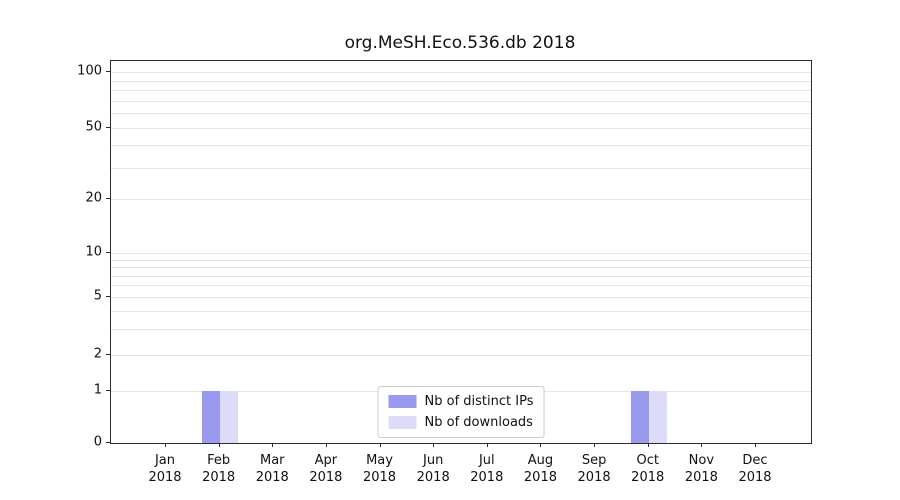 This screenshot has width=900, height=500. Describe the element at coordinates (479, 401) in the screenshot. I see `legend-label-distinct-ips: Nb of distinct IPs` at that location.